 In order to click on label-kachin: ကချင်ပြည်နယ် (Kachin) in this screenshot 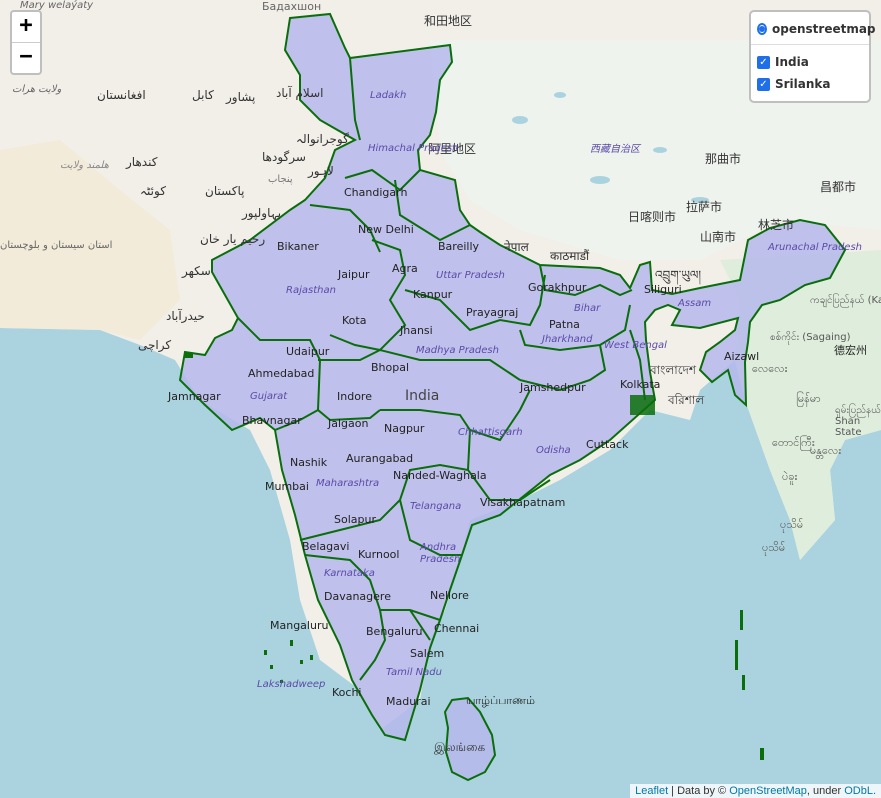, I will do `click(845, 300)`.